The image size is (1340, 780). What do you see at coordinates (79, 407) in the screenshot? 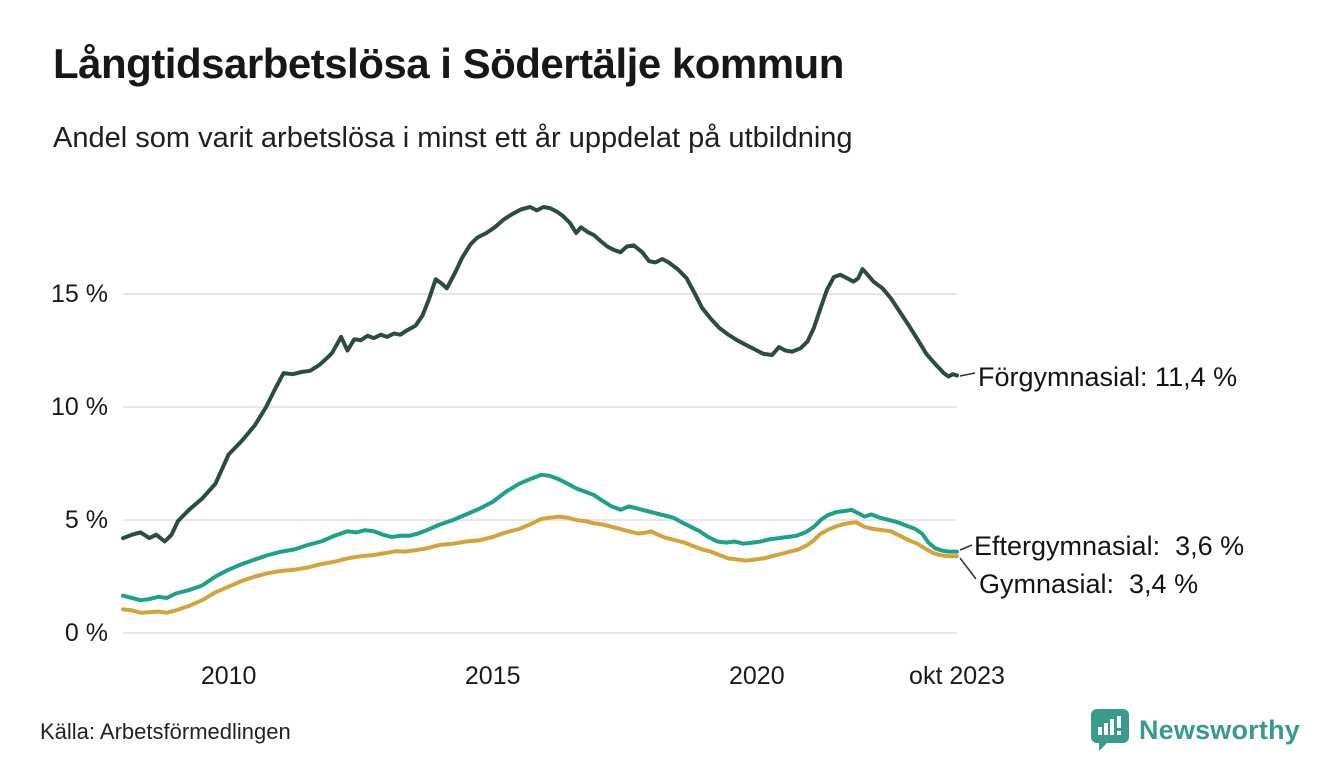
I see `y-axis-tick-label: 10 %` at bounding box center [79, 407].